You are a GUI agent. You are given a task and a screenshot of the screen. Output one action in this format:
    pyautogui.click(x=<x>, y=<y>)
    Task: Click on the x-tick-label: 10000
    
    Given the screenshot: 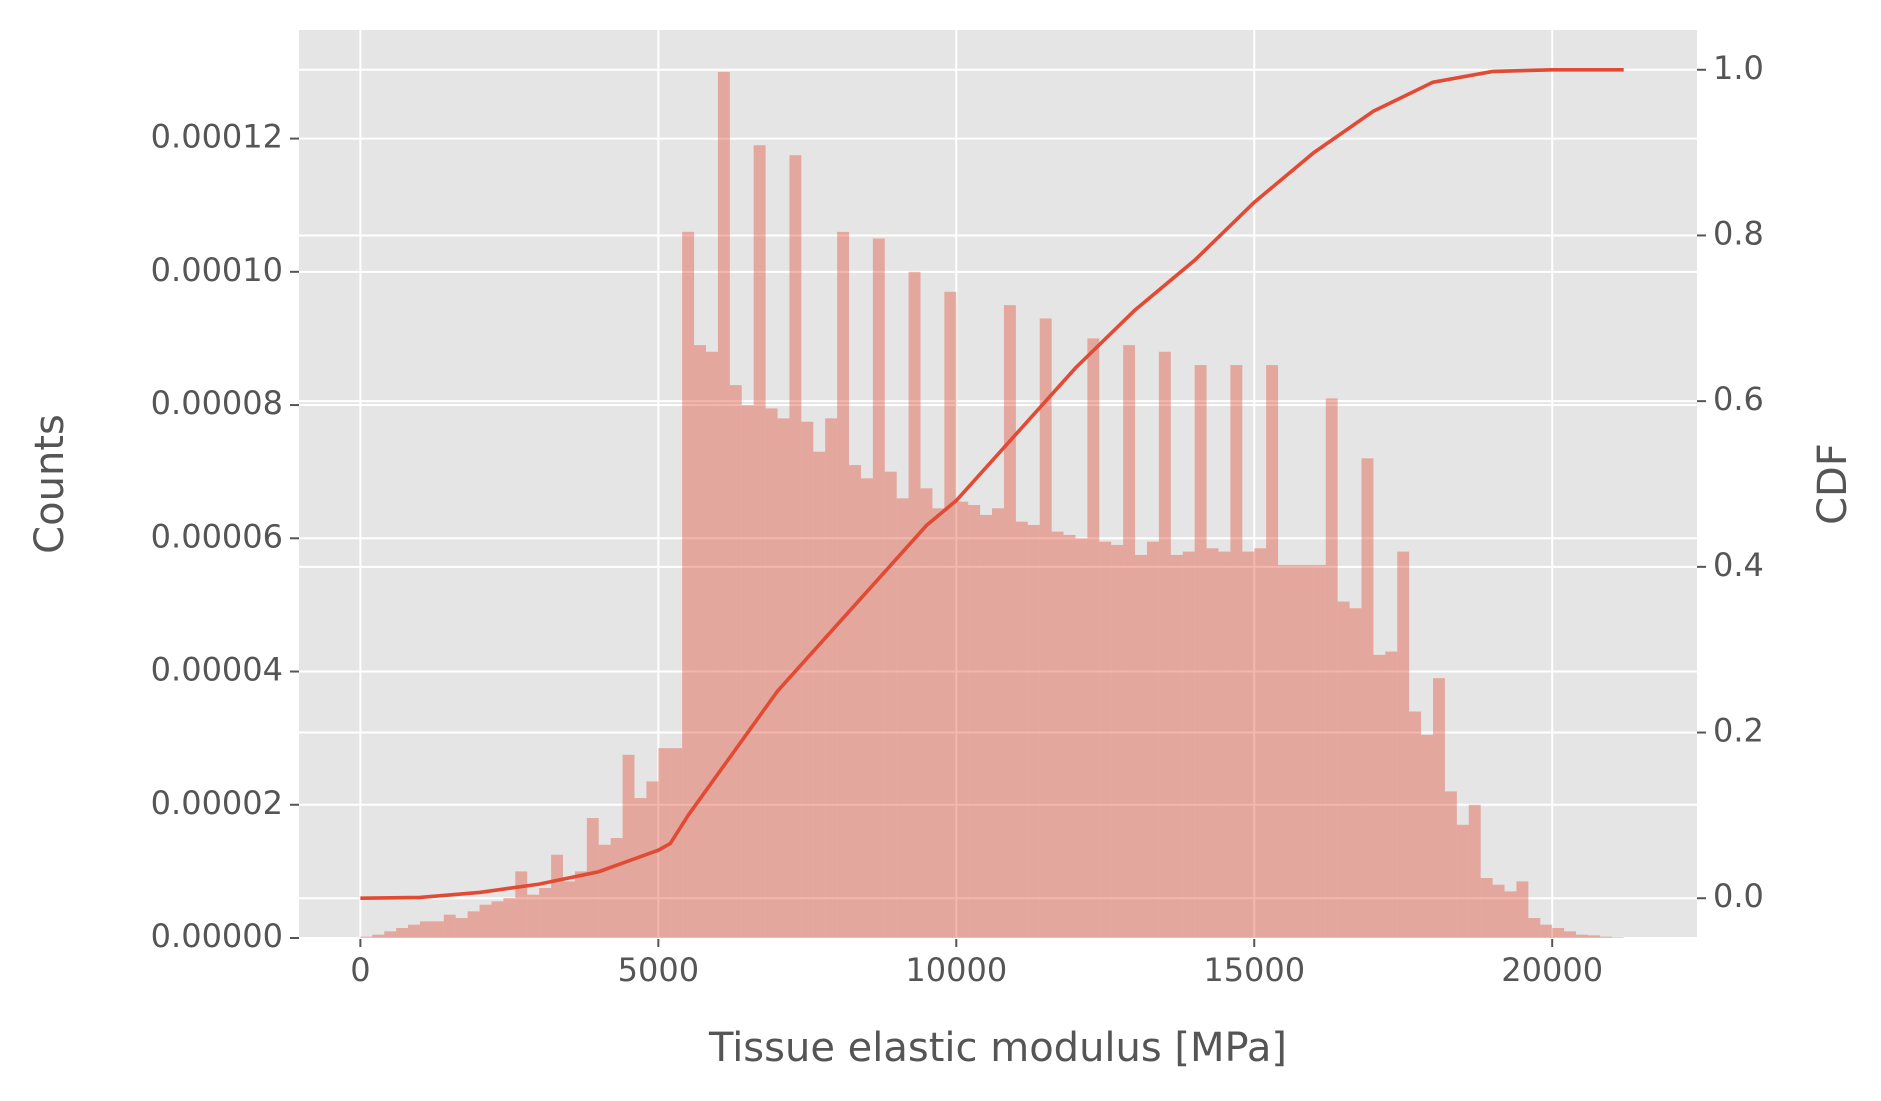 What is the action you would take?
    pyautogui.click(x=956, y=970)
    